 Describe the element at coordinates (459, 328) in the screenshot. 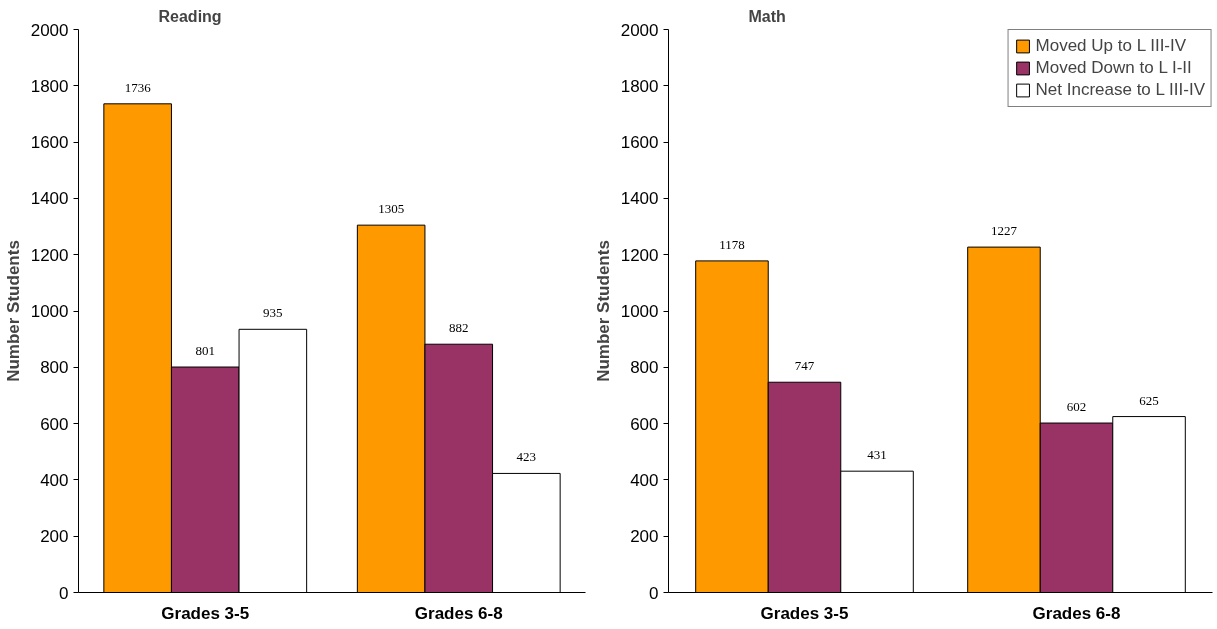

I see `data-label: 882` at that location.